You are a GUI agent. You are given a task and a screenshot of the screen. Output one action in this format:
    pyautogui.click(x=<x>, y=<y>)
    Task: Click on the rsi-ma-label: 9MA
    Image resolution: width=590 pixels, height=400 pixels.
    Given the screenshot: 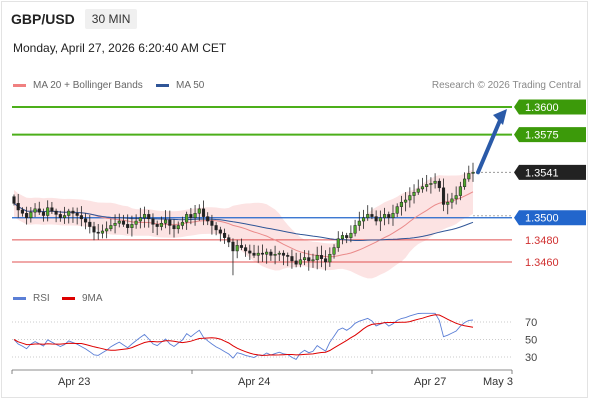 What is the action you would take?
    pyautogui.click(x=92, y=298)
    